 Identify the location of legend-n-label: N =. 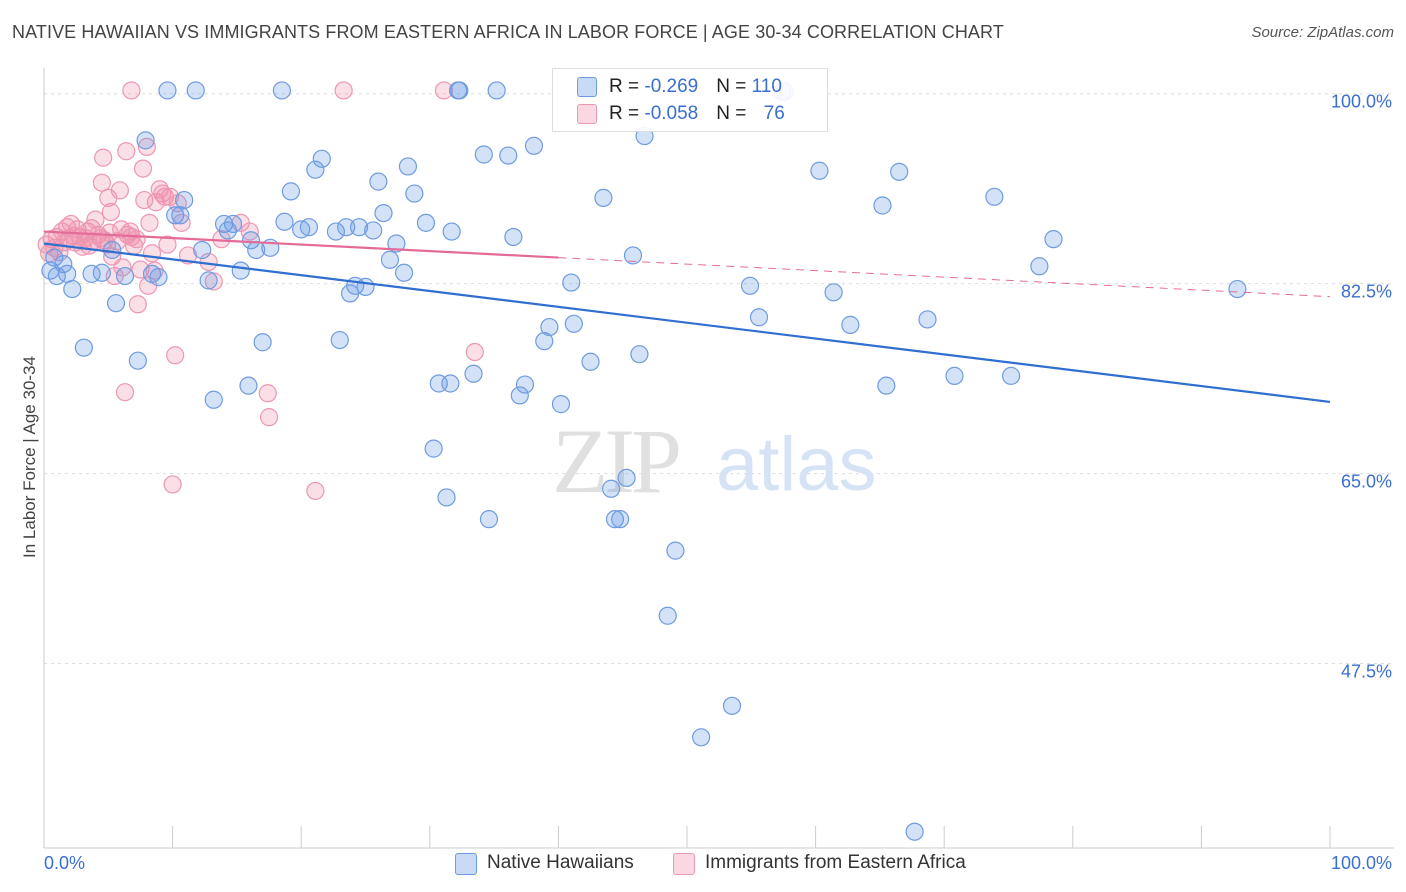
(734, 113).